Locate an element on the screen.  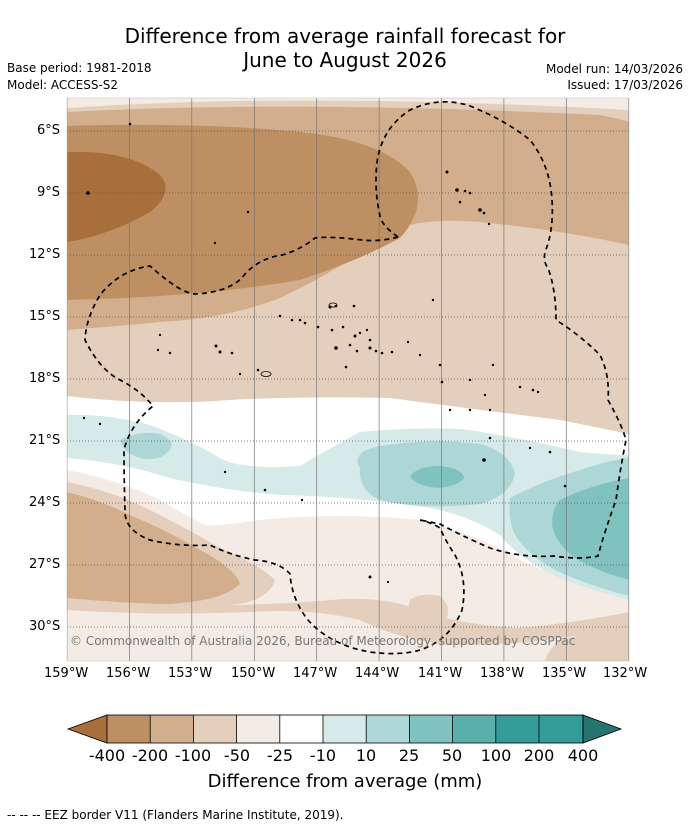
lat-label: 18°S is located at coordinates (45, 378).